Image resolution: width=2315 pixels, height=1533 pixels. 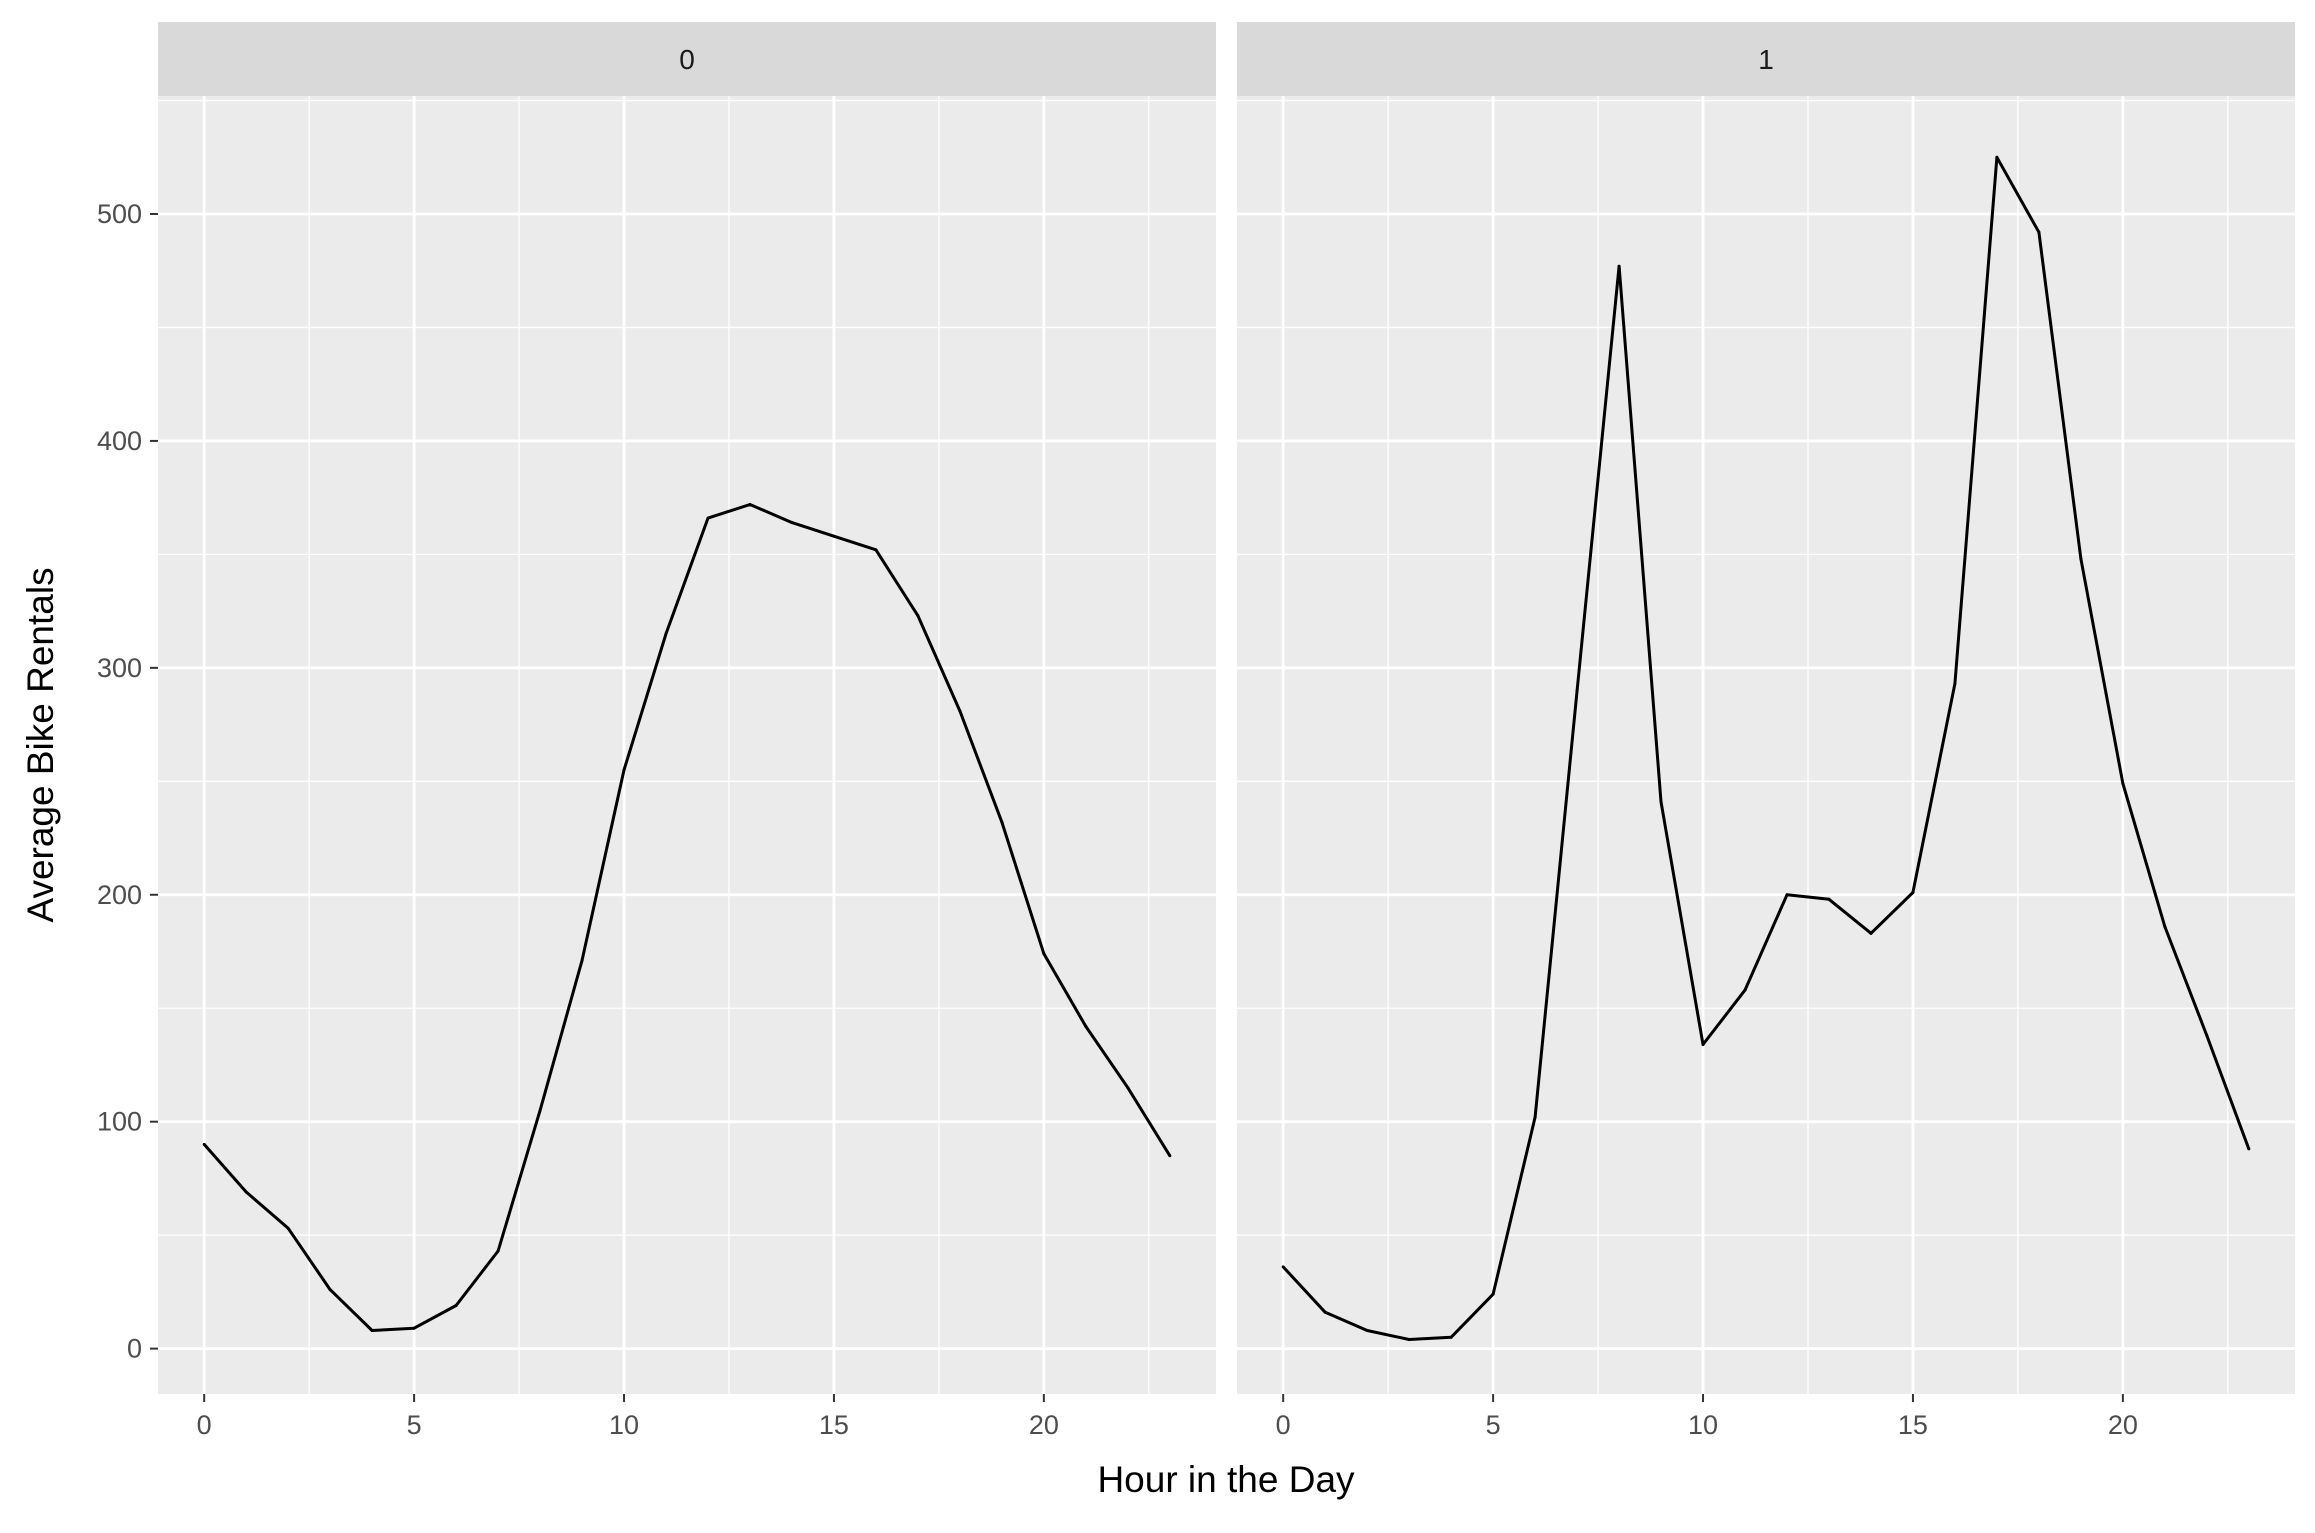 I want to click on facet-strip-label: 0, so click(x=687, y=59).